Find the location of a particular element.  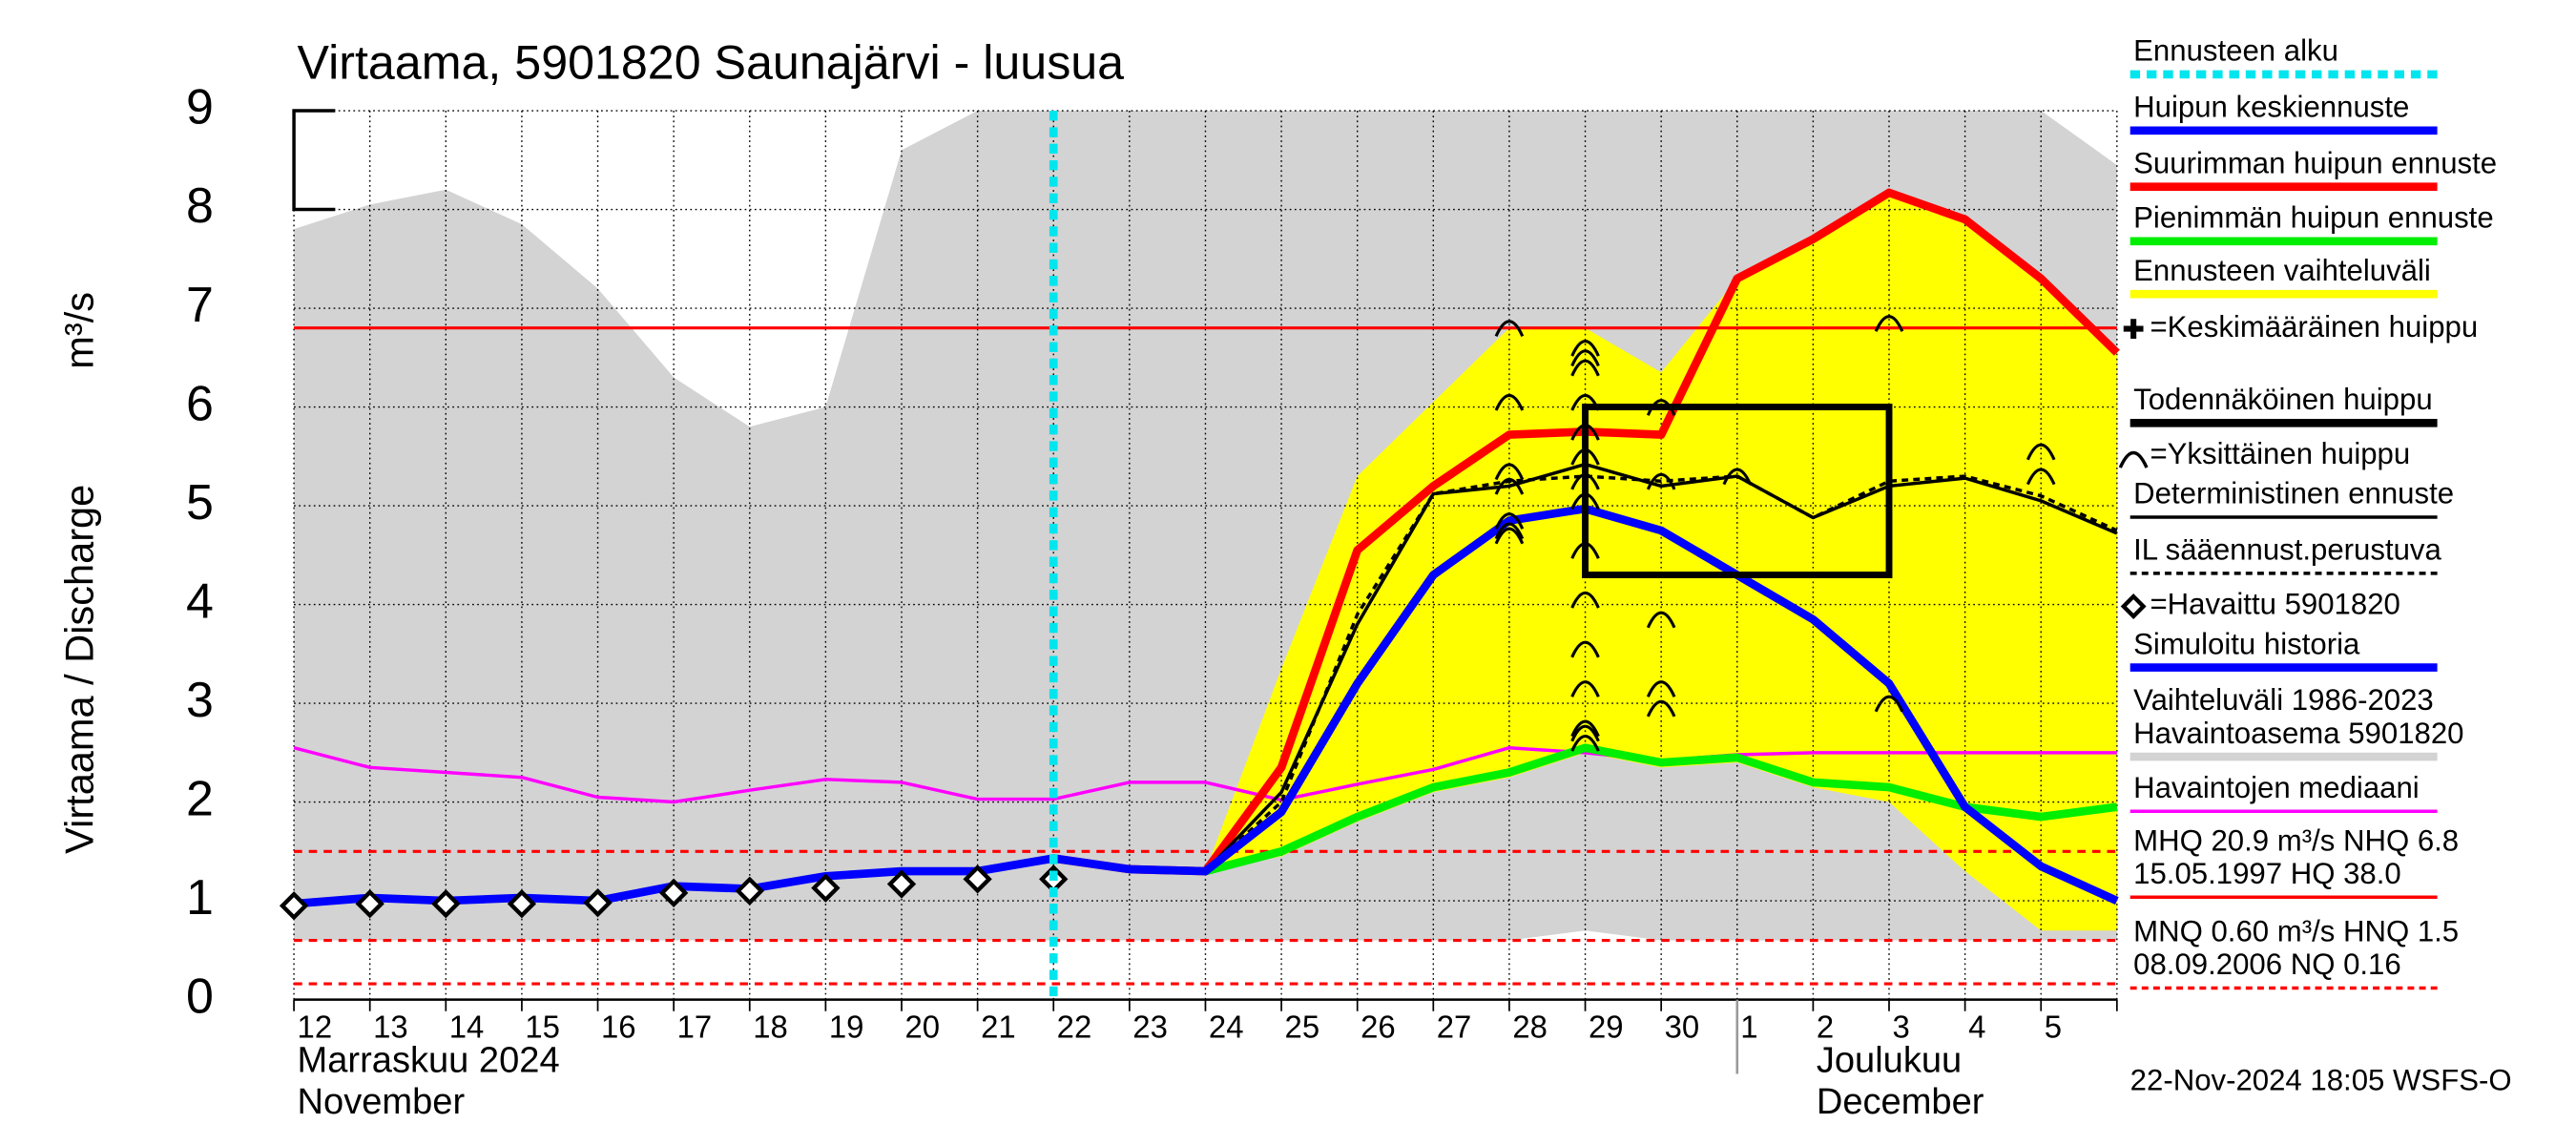

legend-label: Pienimmän huipun ennuste is located at coordinates (2313, 218).